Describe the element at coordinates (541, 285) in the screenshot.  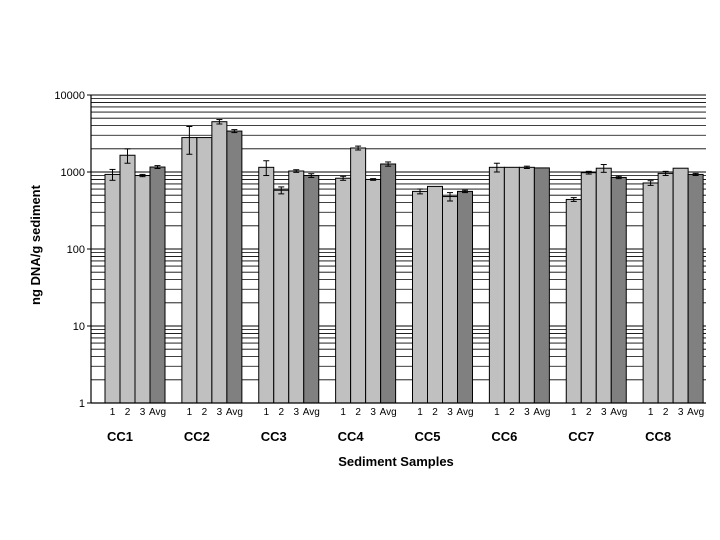
I see `bar-cc6-avg` at that location.